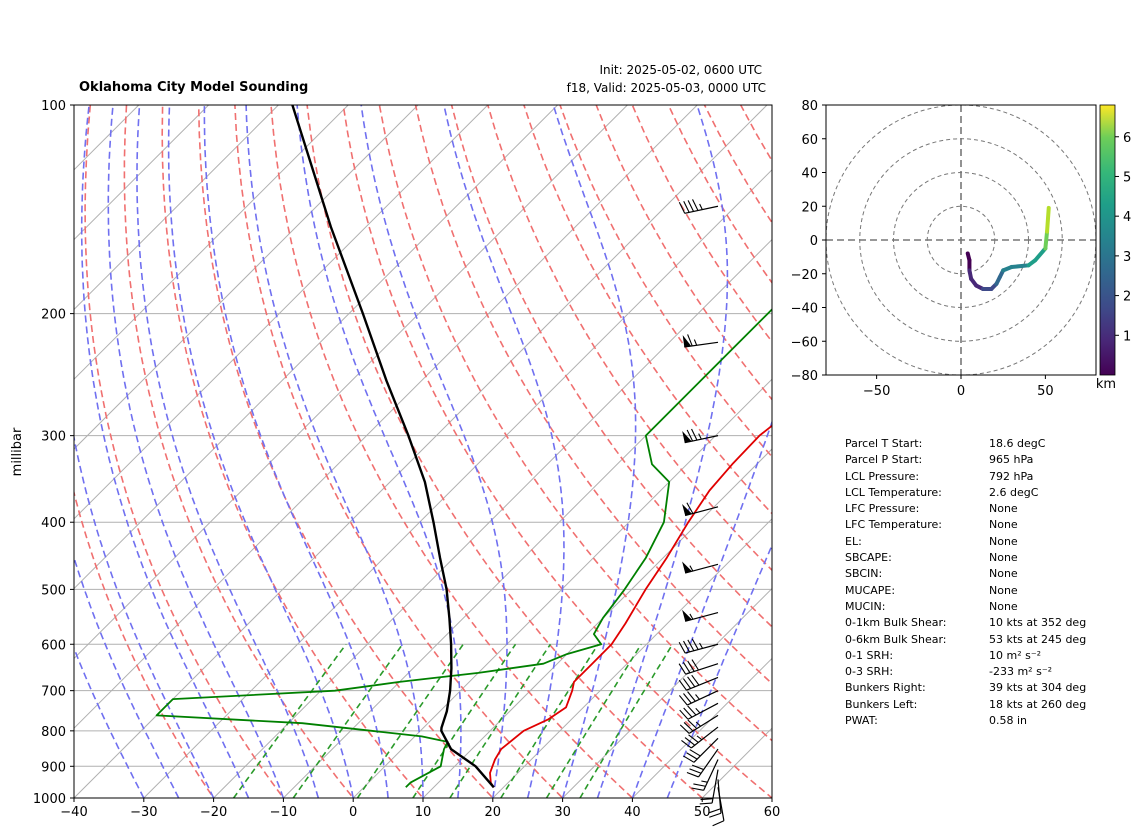 This screenshot has width=1142, height=832. Describe the element at coordinates (53, 315) in the screenshot. I see `y-tick-label: 200` at that location.